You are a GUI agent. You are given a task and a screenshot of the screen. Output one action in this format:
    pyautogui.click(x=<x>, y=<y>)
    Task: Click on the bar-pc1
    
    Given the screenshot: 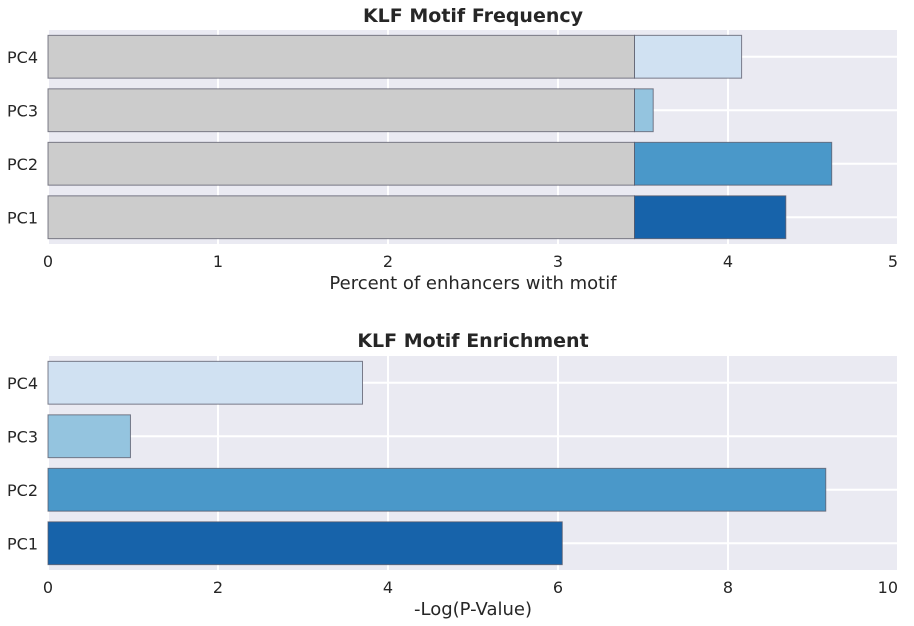 What is the action you would take?
    pyautogui.click(x=305, y=543)
    